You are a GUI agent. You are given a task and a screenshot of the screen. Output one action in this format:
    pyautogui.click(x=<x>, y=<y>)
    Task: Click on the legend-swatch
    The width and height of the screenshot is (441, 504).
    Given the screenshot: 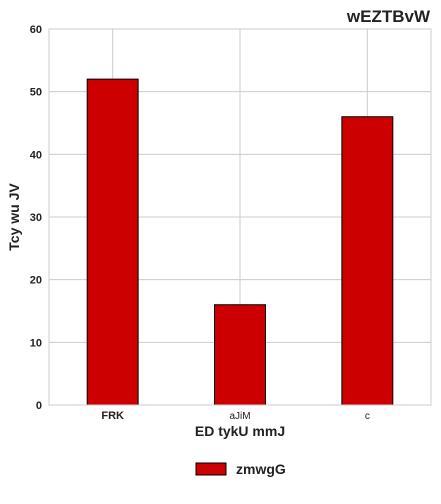 What is the action you would take?
    pyautogui.click(x=211, y=469)
    